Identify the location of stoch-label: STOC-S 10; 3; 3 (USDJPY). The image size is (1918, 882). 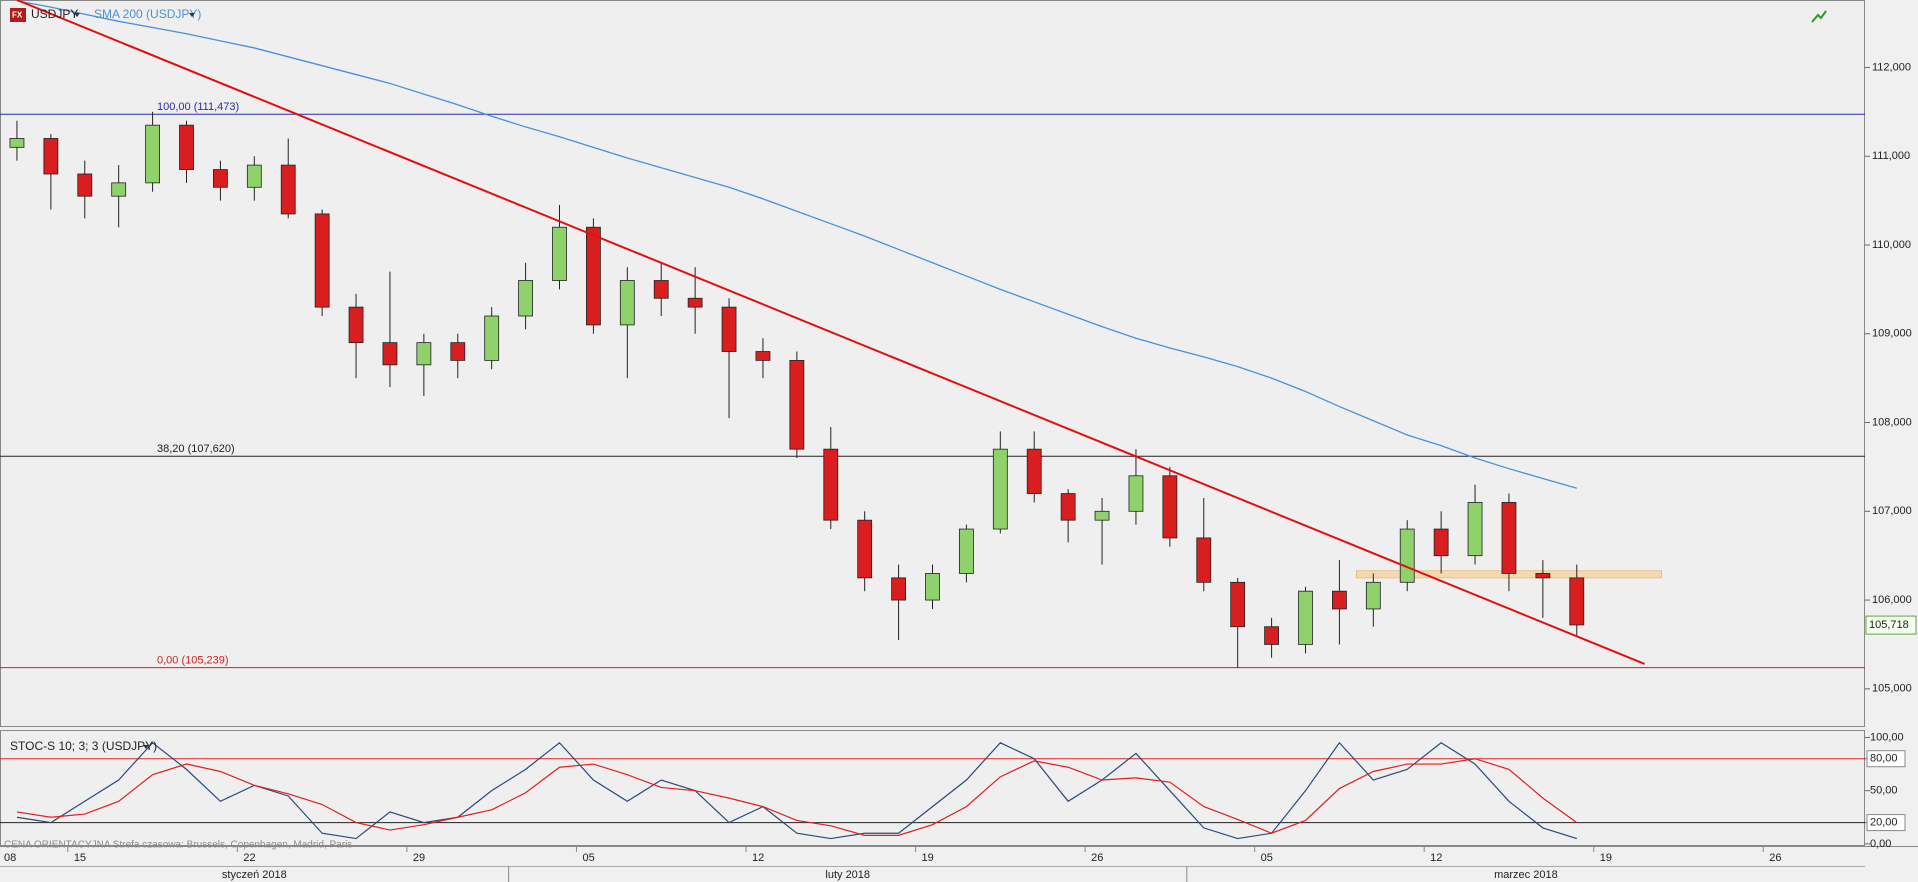
(83, 746).